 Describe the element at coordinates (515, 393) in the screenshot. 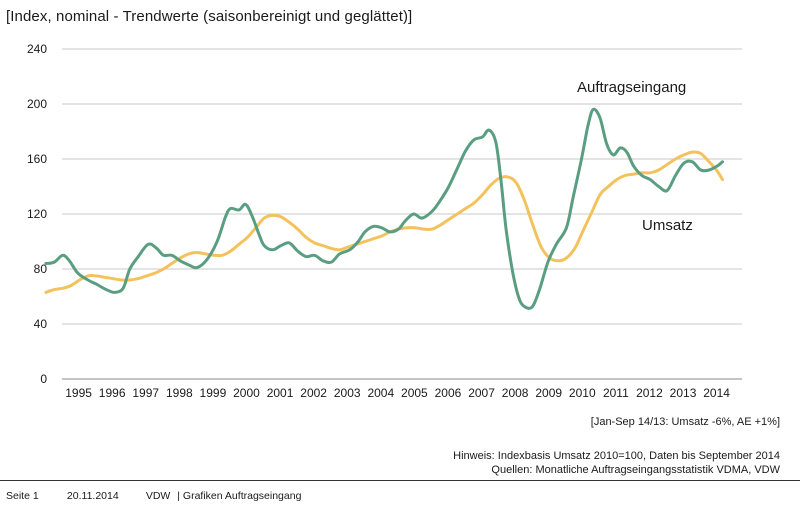

I see `x-tick-label: 2008` at that location.